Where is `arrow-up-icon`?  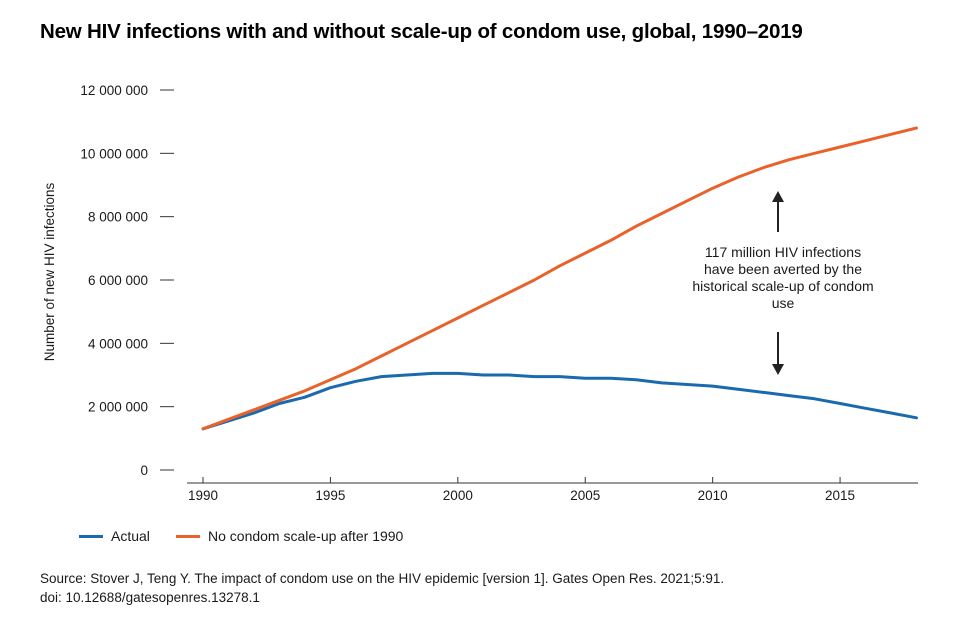
arrow-up-icon is located at coordinates (778, 211).